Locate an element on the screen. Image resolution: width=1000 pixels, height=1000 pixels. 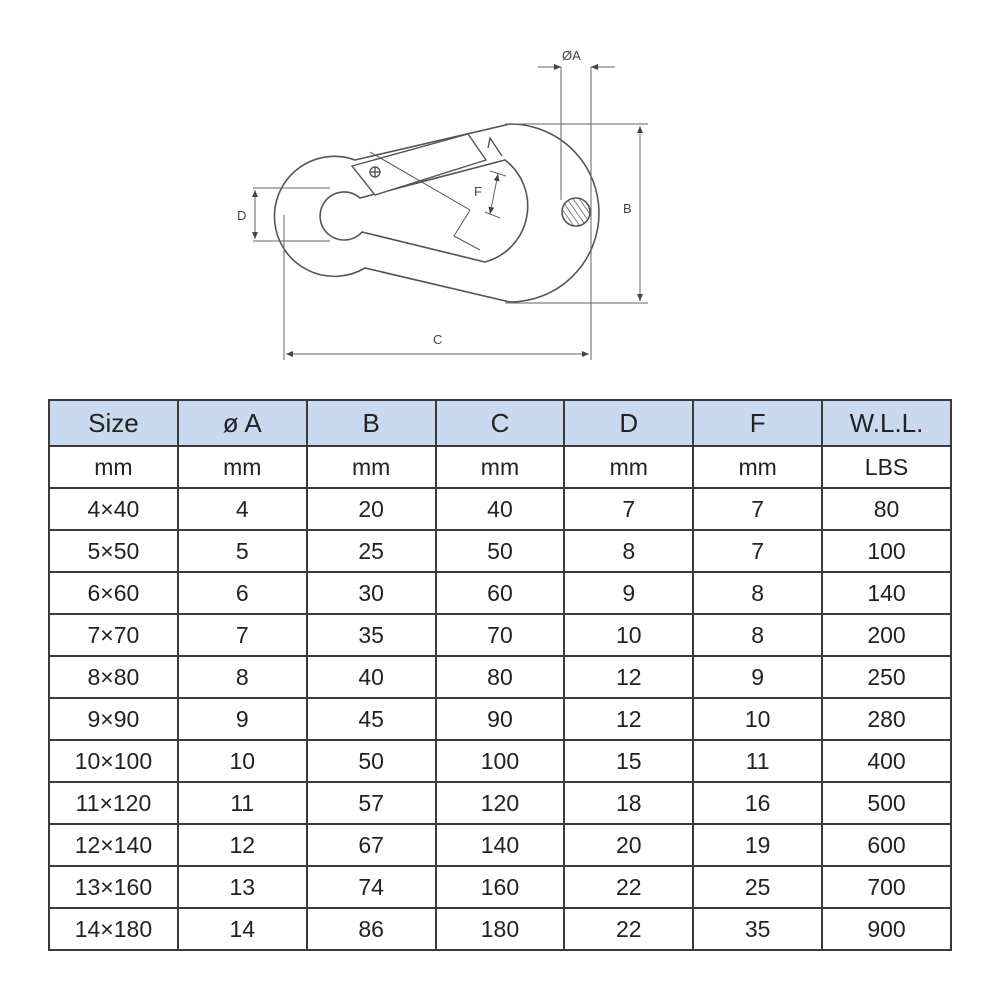
label-f: F is located at coordinates (478, 191).